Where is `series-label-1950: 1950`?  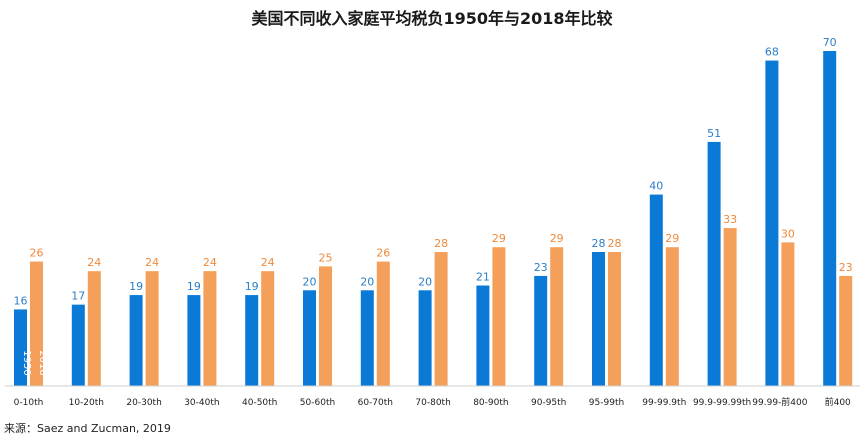 series-label-1950: 1950 is located at coordinates (26, 362).